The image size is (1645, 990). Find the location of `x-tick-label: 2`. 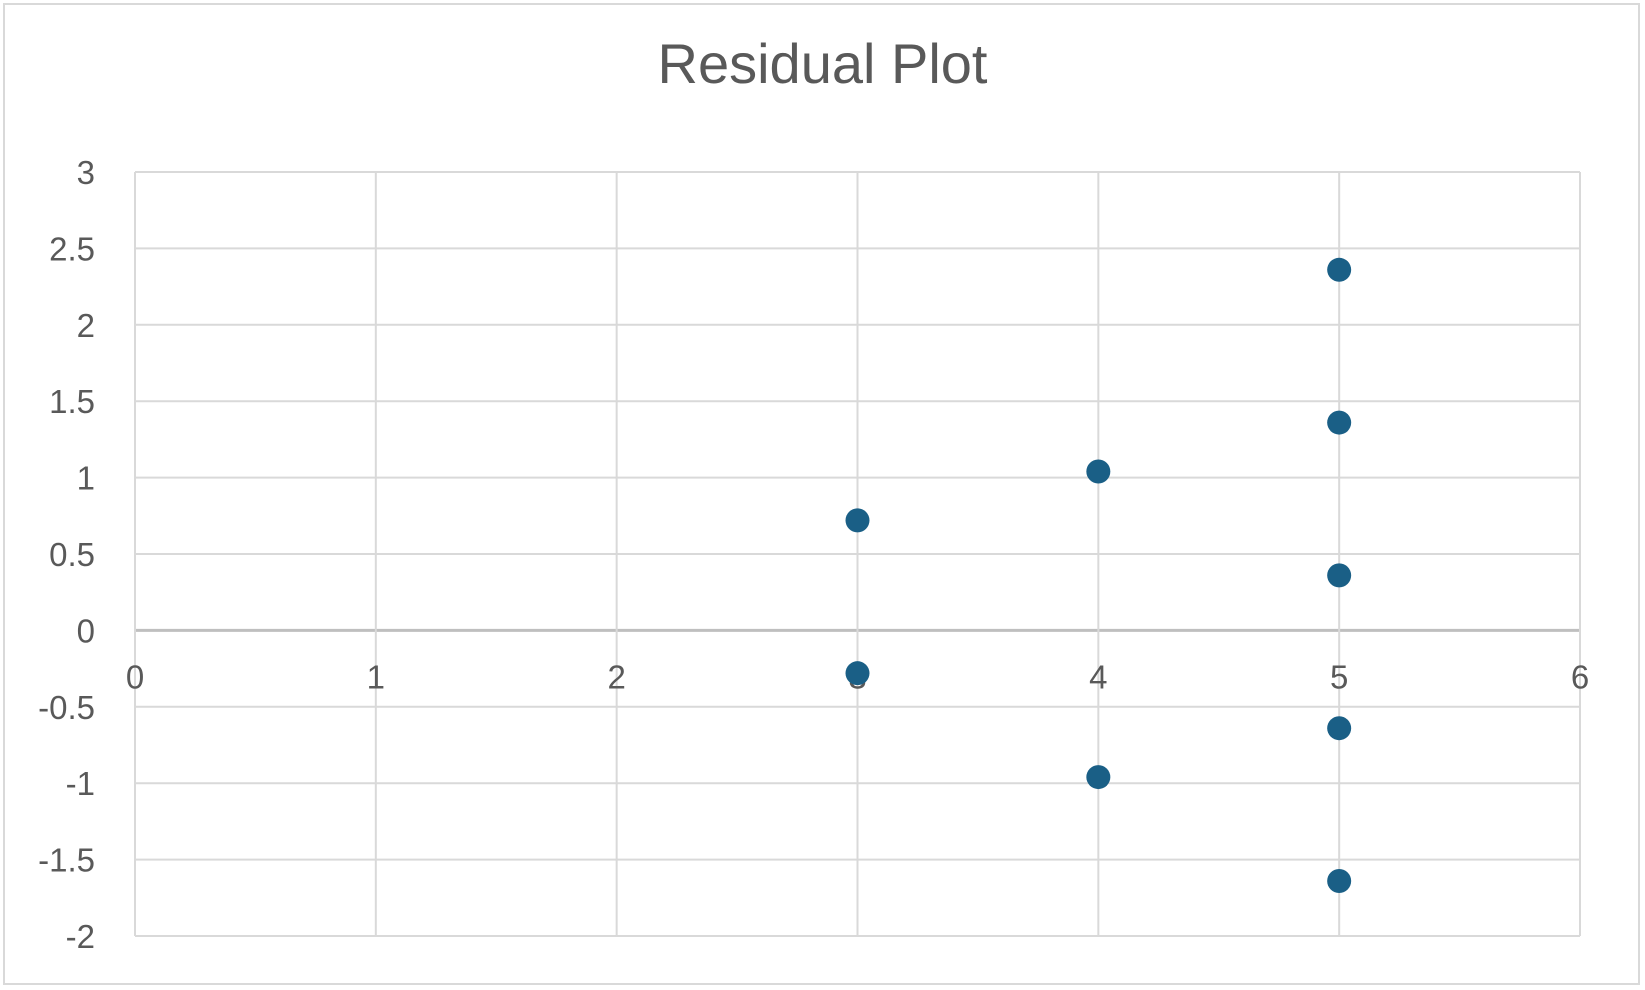

x-tick-label: 2 is located at coordinates (616, 676).